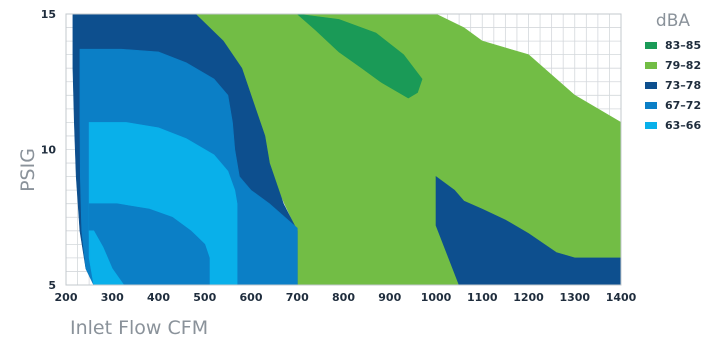 The image size is (719, 339). What do you see at coordinates (28, 170) in the screenshot?
I see `y-axis-title: PSIG` at bounding box center [28, 170].